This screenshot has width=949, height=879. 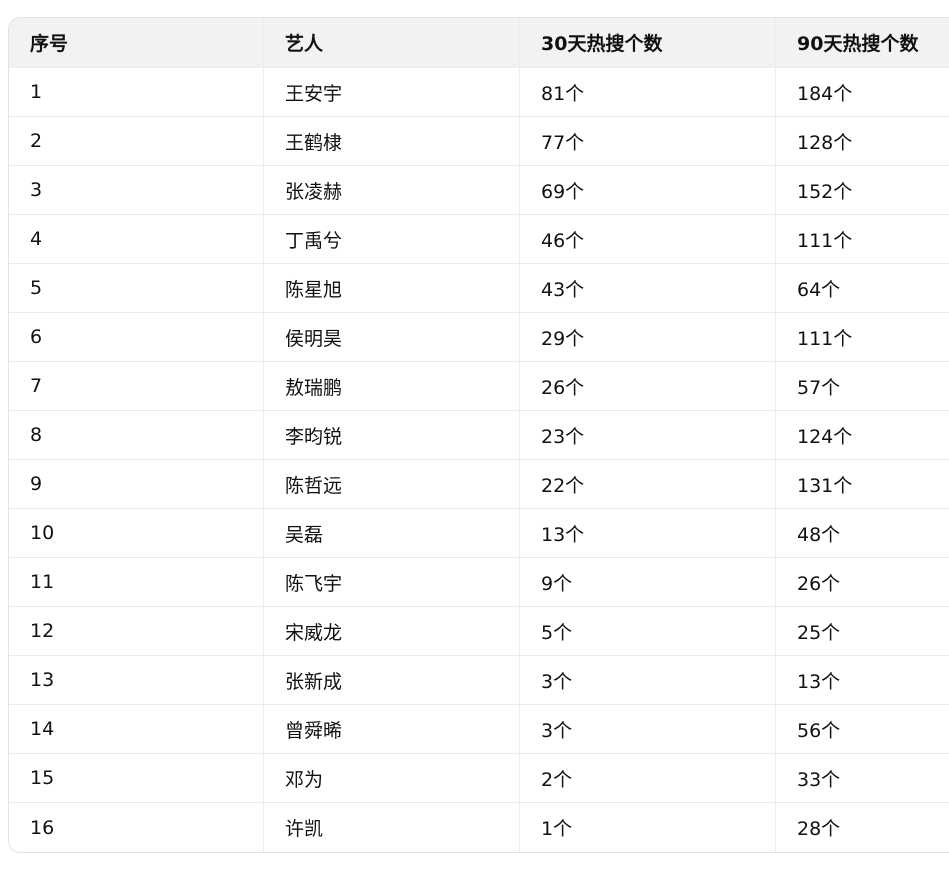 What do you see at coordinates (862, 533) in the screenshot?
I see `cell-90day: 48个` at bounding box center [862, 533].